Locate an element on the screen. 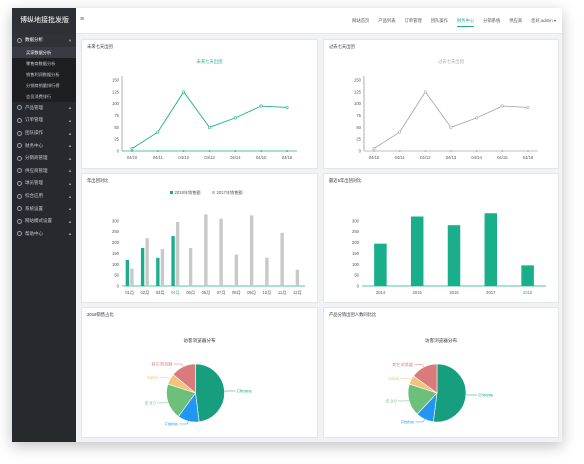  x-tick-label: 04/15 is located at coordinates (261, 157).